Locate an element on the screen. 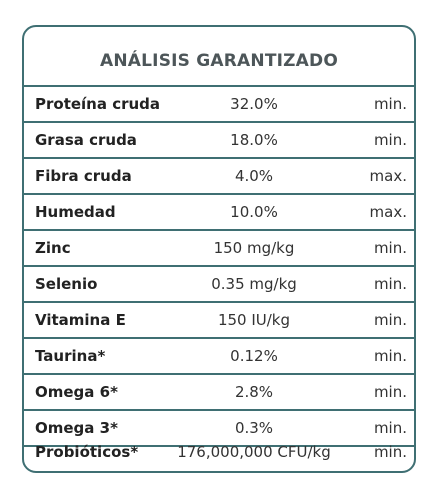 The width and height of the screenshot is (440, 500). nutrient-value: 4.0% is located at coordinates (254, 176).